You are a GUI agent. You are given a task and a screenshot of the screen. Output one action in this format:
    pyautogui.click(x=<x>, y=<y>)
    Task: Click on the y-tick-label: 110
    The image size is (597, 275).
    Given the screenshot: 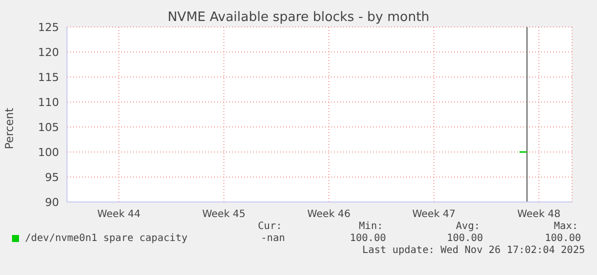 What is the action you would take?
    pyautogui.click(x=48, y=102)
    